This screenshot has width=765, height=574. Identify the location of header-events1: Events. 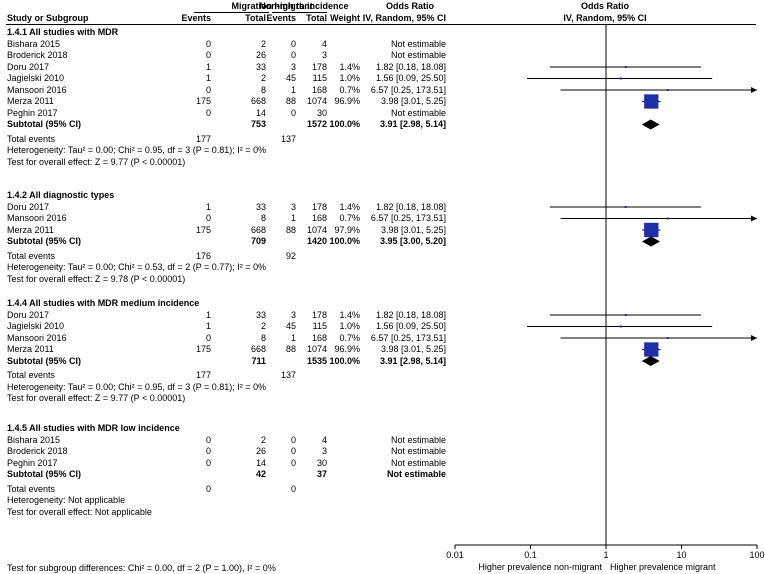
(196, 18).